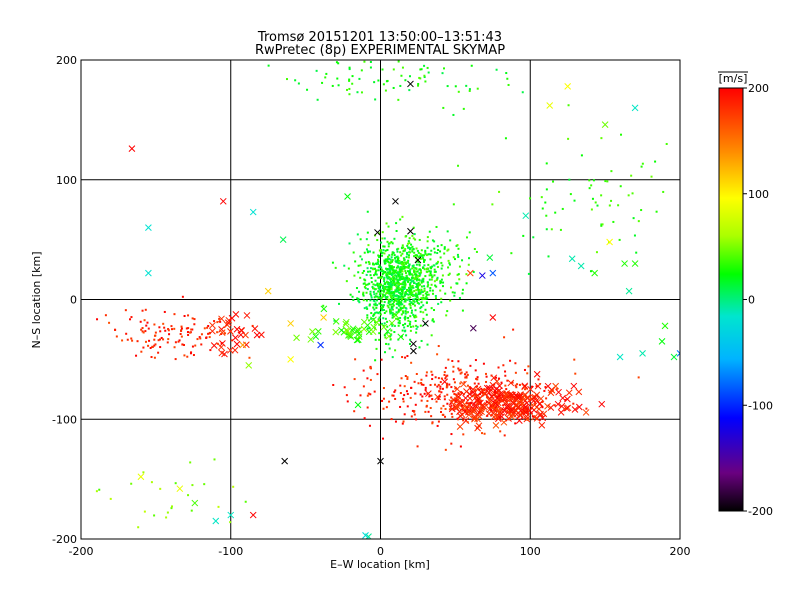 The image size is (800, 600). I want to click on colorbar-tick-label: 100, so click(758, 194).